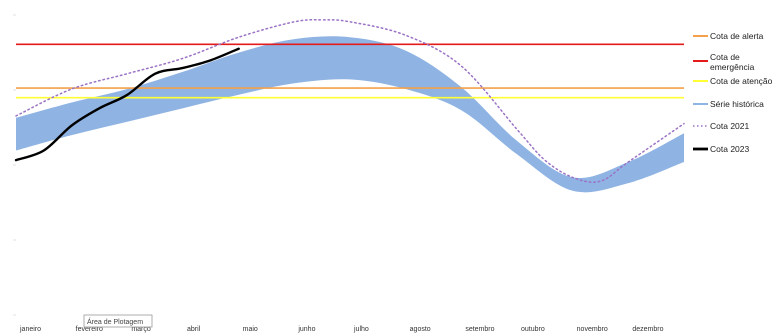  Describe the element at coordinates (732, 62) in the screenshot. I see `legend-label-1: Cota de emergência` at that location.